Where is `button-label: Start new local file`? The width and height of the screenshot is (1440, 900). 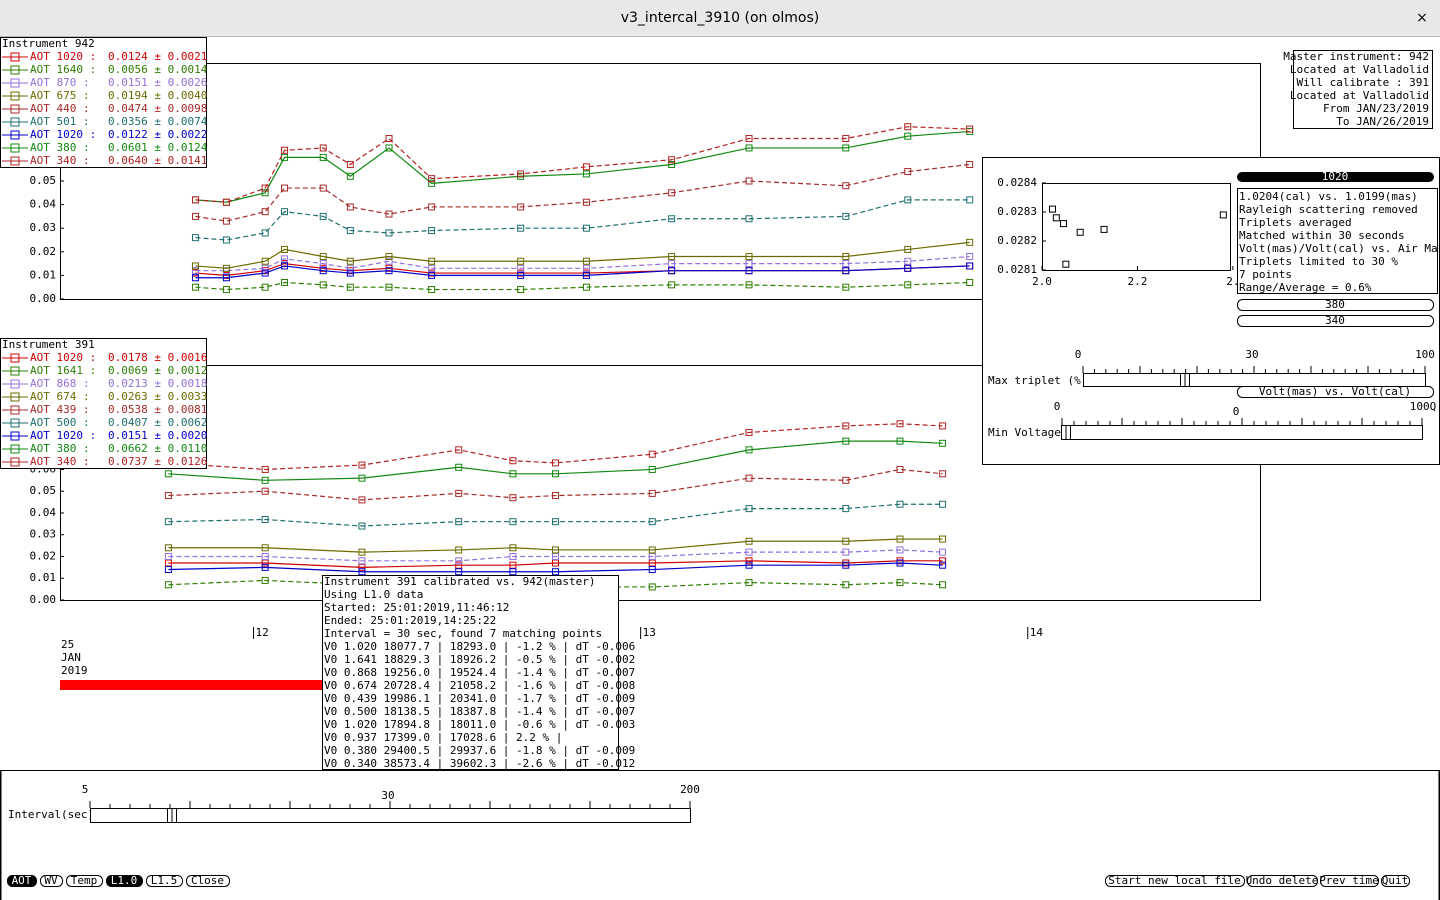
button-label: Start new local file is located at coordinates (1174, 880).